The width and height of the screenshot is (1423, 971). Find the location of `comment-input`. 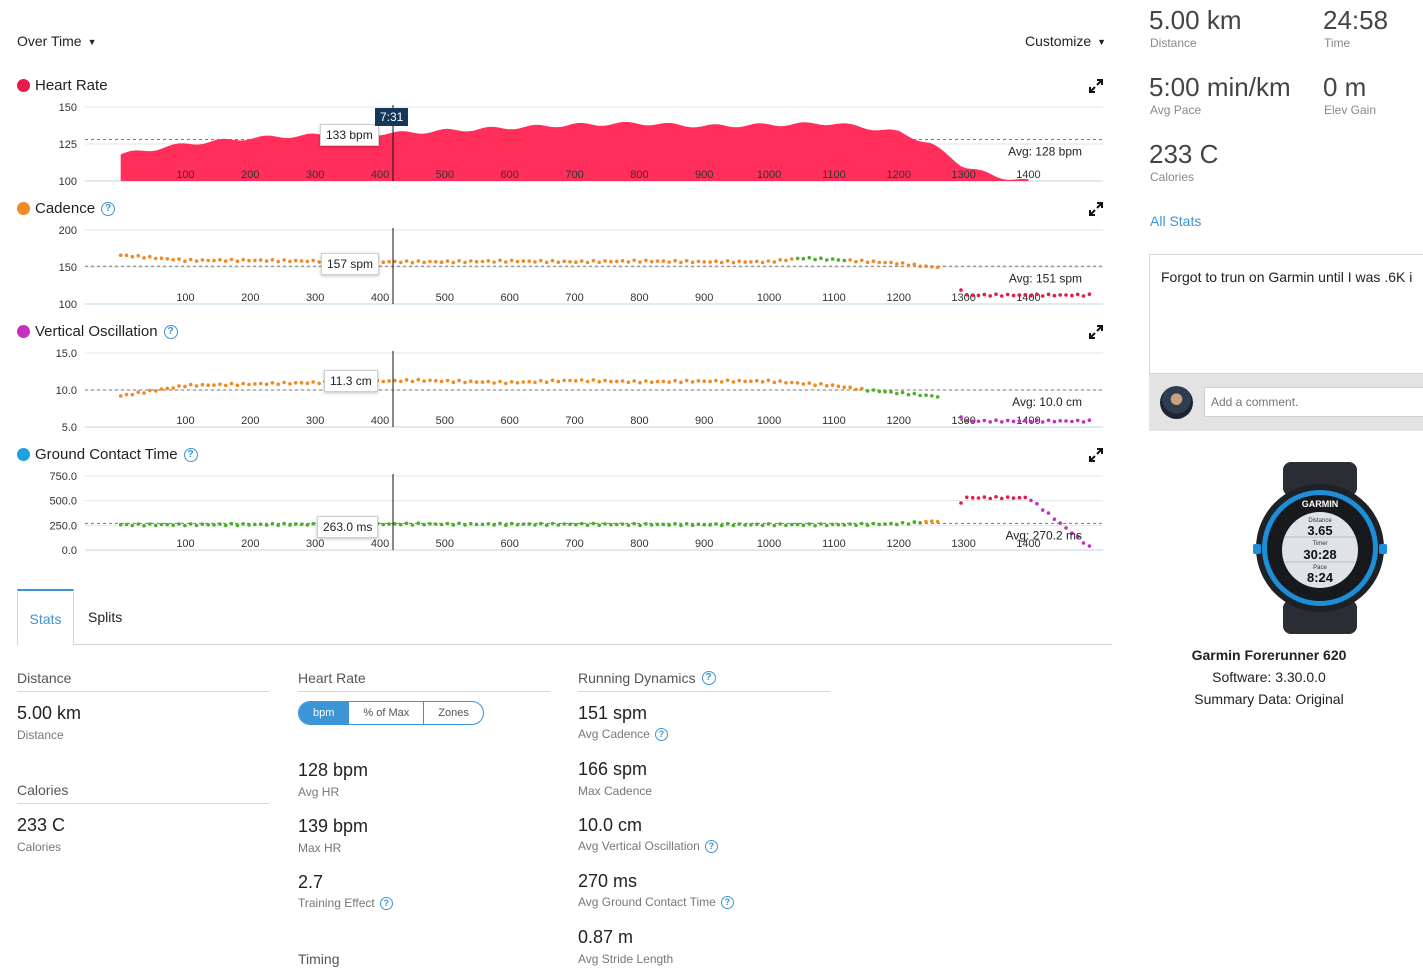

comment-input is located at coordinates (1313, 402).